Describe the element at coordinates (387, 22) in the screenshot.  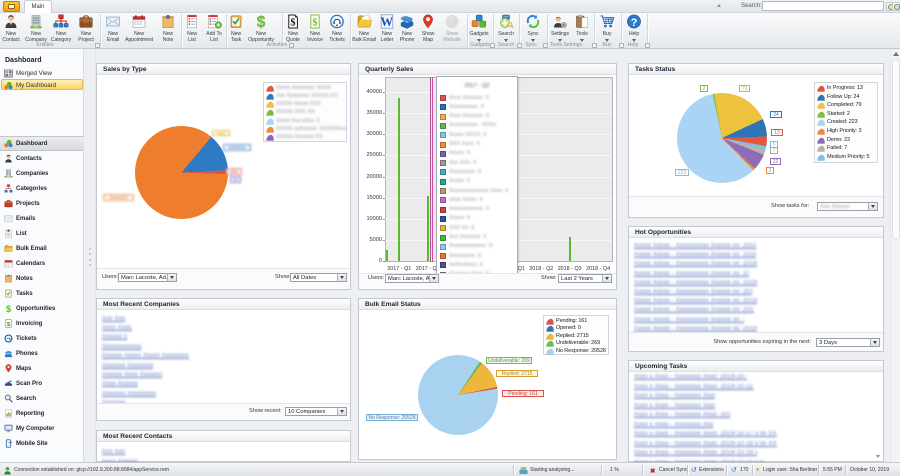
I see `svg-text: W` at that location.